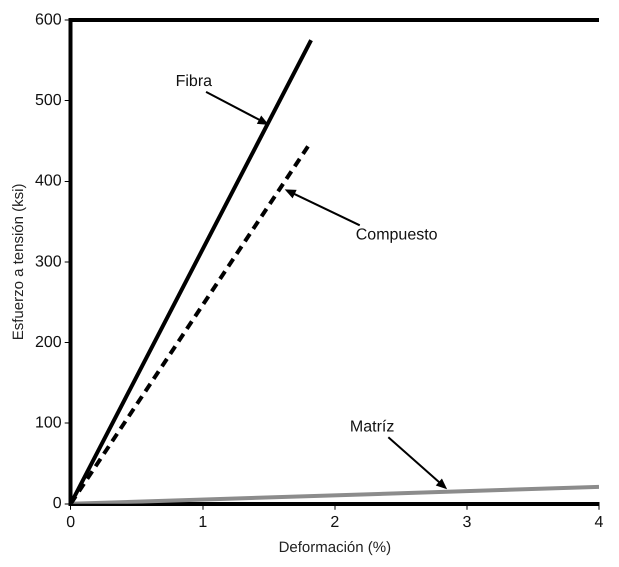 The image size is (619, 567). What do you see at coordinates (48, 423) in the screenshot?
I see `y-tick-label: 100` at bounding box center [48, 423].